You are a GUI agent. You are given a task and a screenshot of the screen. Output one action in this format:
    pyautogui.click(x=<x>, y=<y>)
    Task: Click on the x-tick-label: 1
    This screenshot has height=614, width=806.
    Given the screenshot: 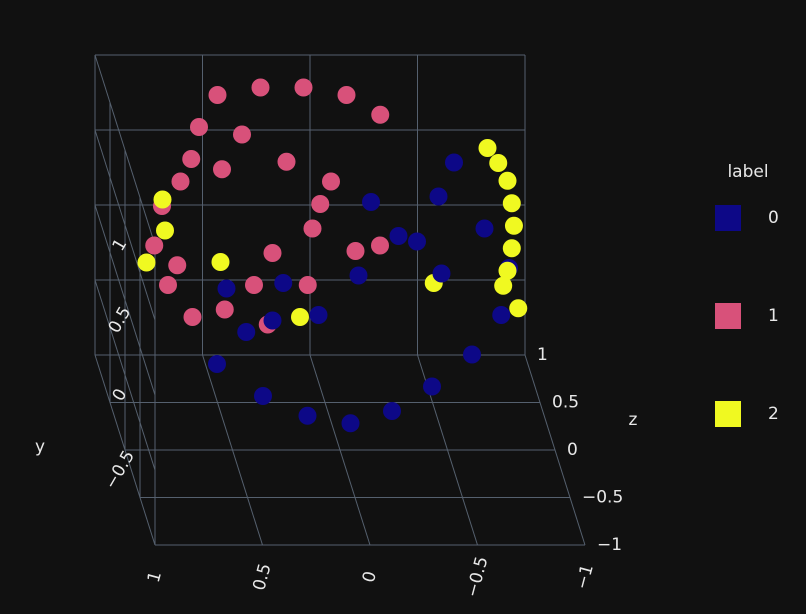 What is the action you would take?
    pyautogui.click(x=155, y=577)
    